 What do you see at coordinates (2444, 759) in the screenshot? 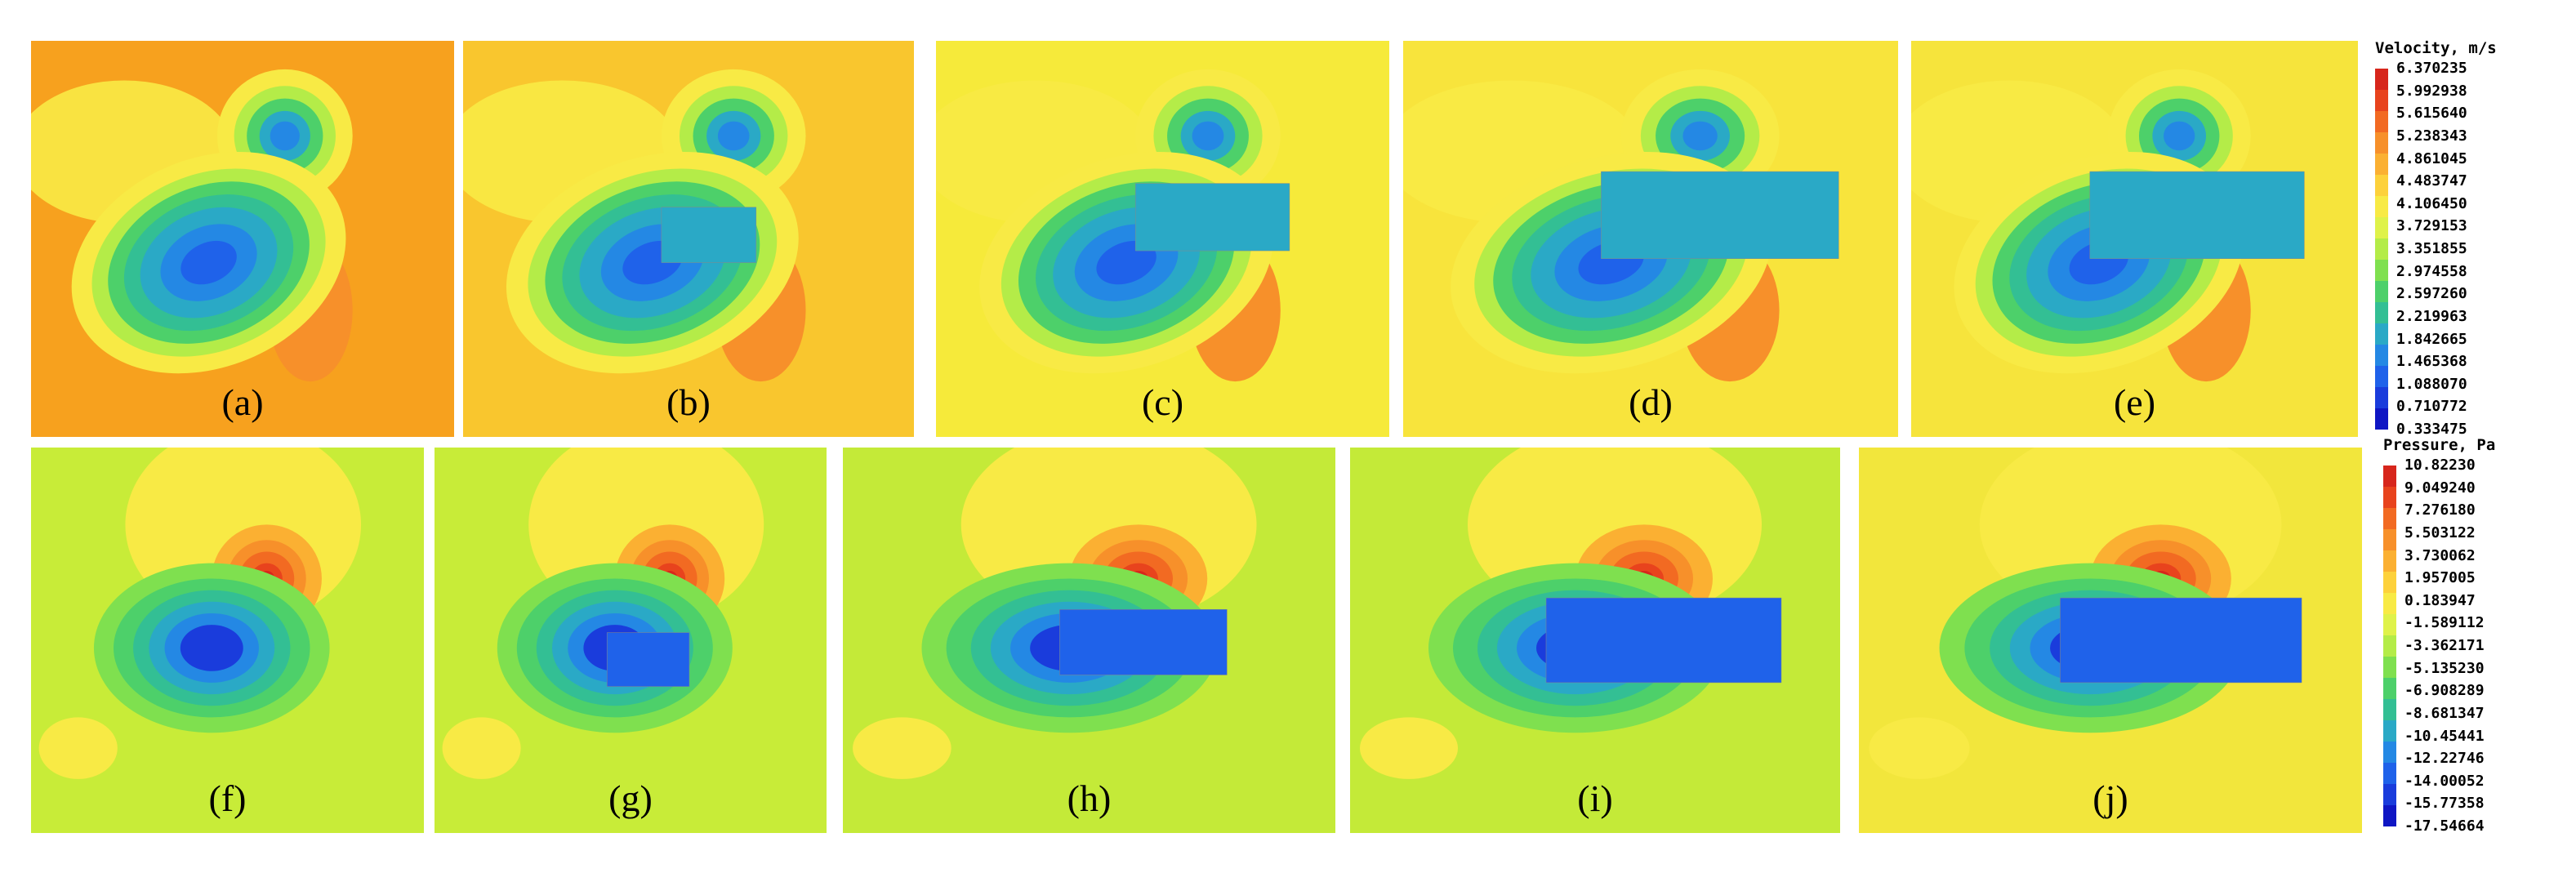
I see `legend-tick-label: -12.22746` at bounding box center [2444, 759].